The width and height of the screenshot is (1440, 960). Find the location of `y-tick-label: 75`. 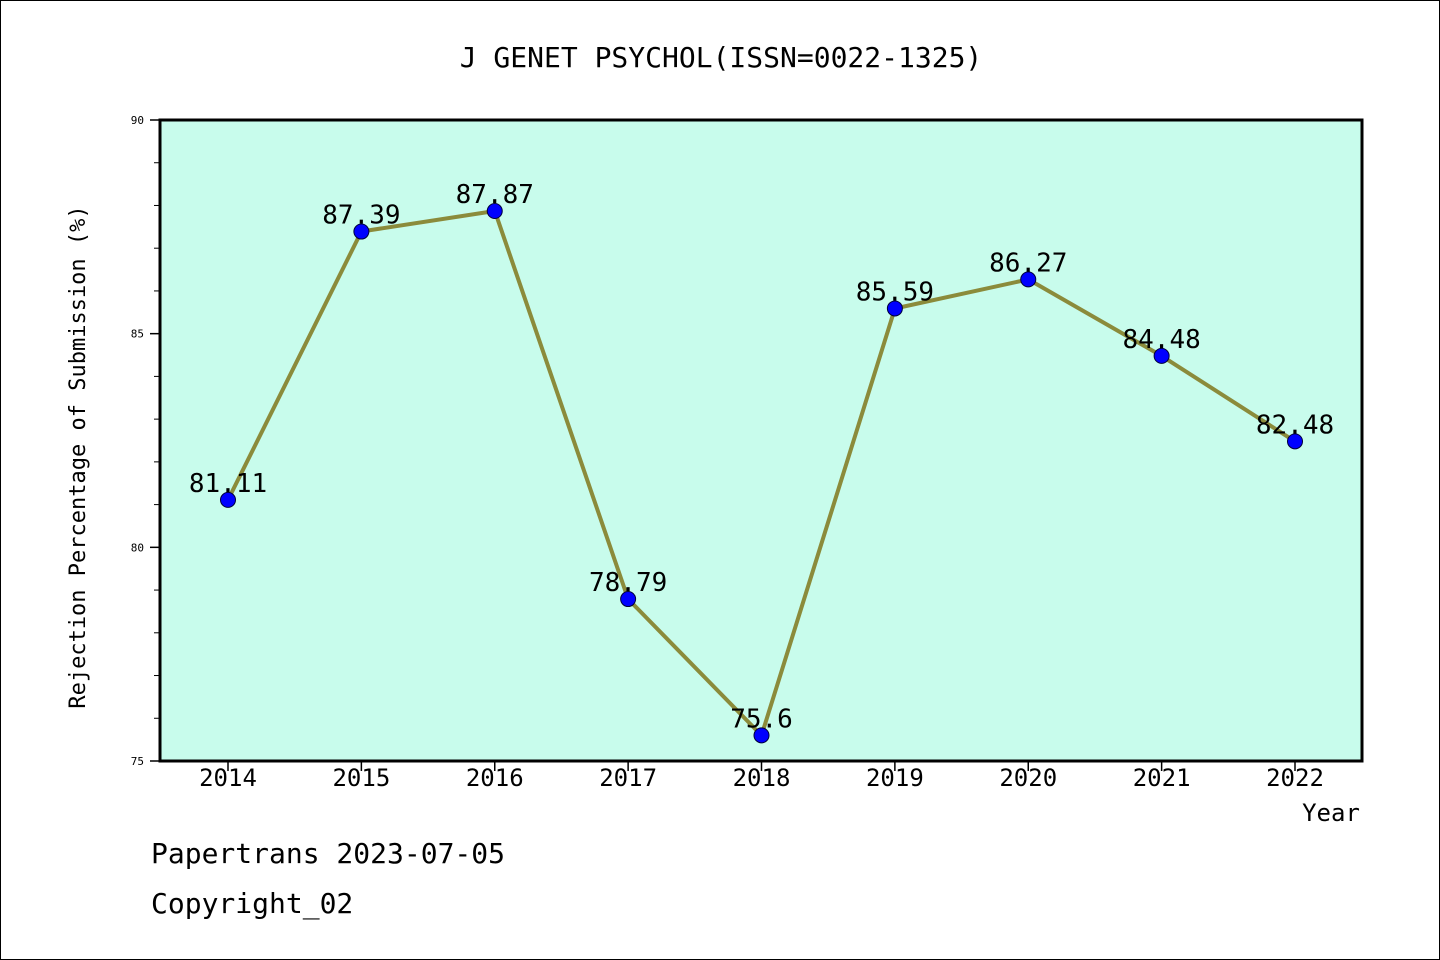

y-tick-label: 75 is located at coordinates (137, 761).